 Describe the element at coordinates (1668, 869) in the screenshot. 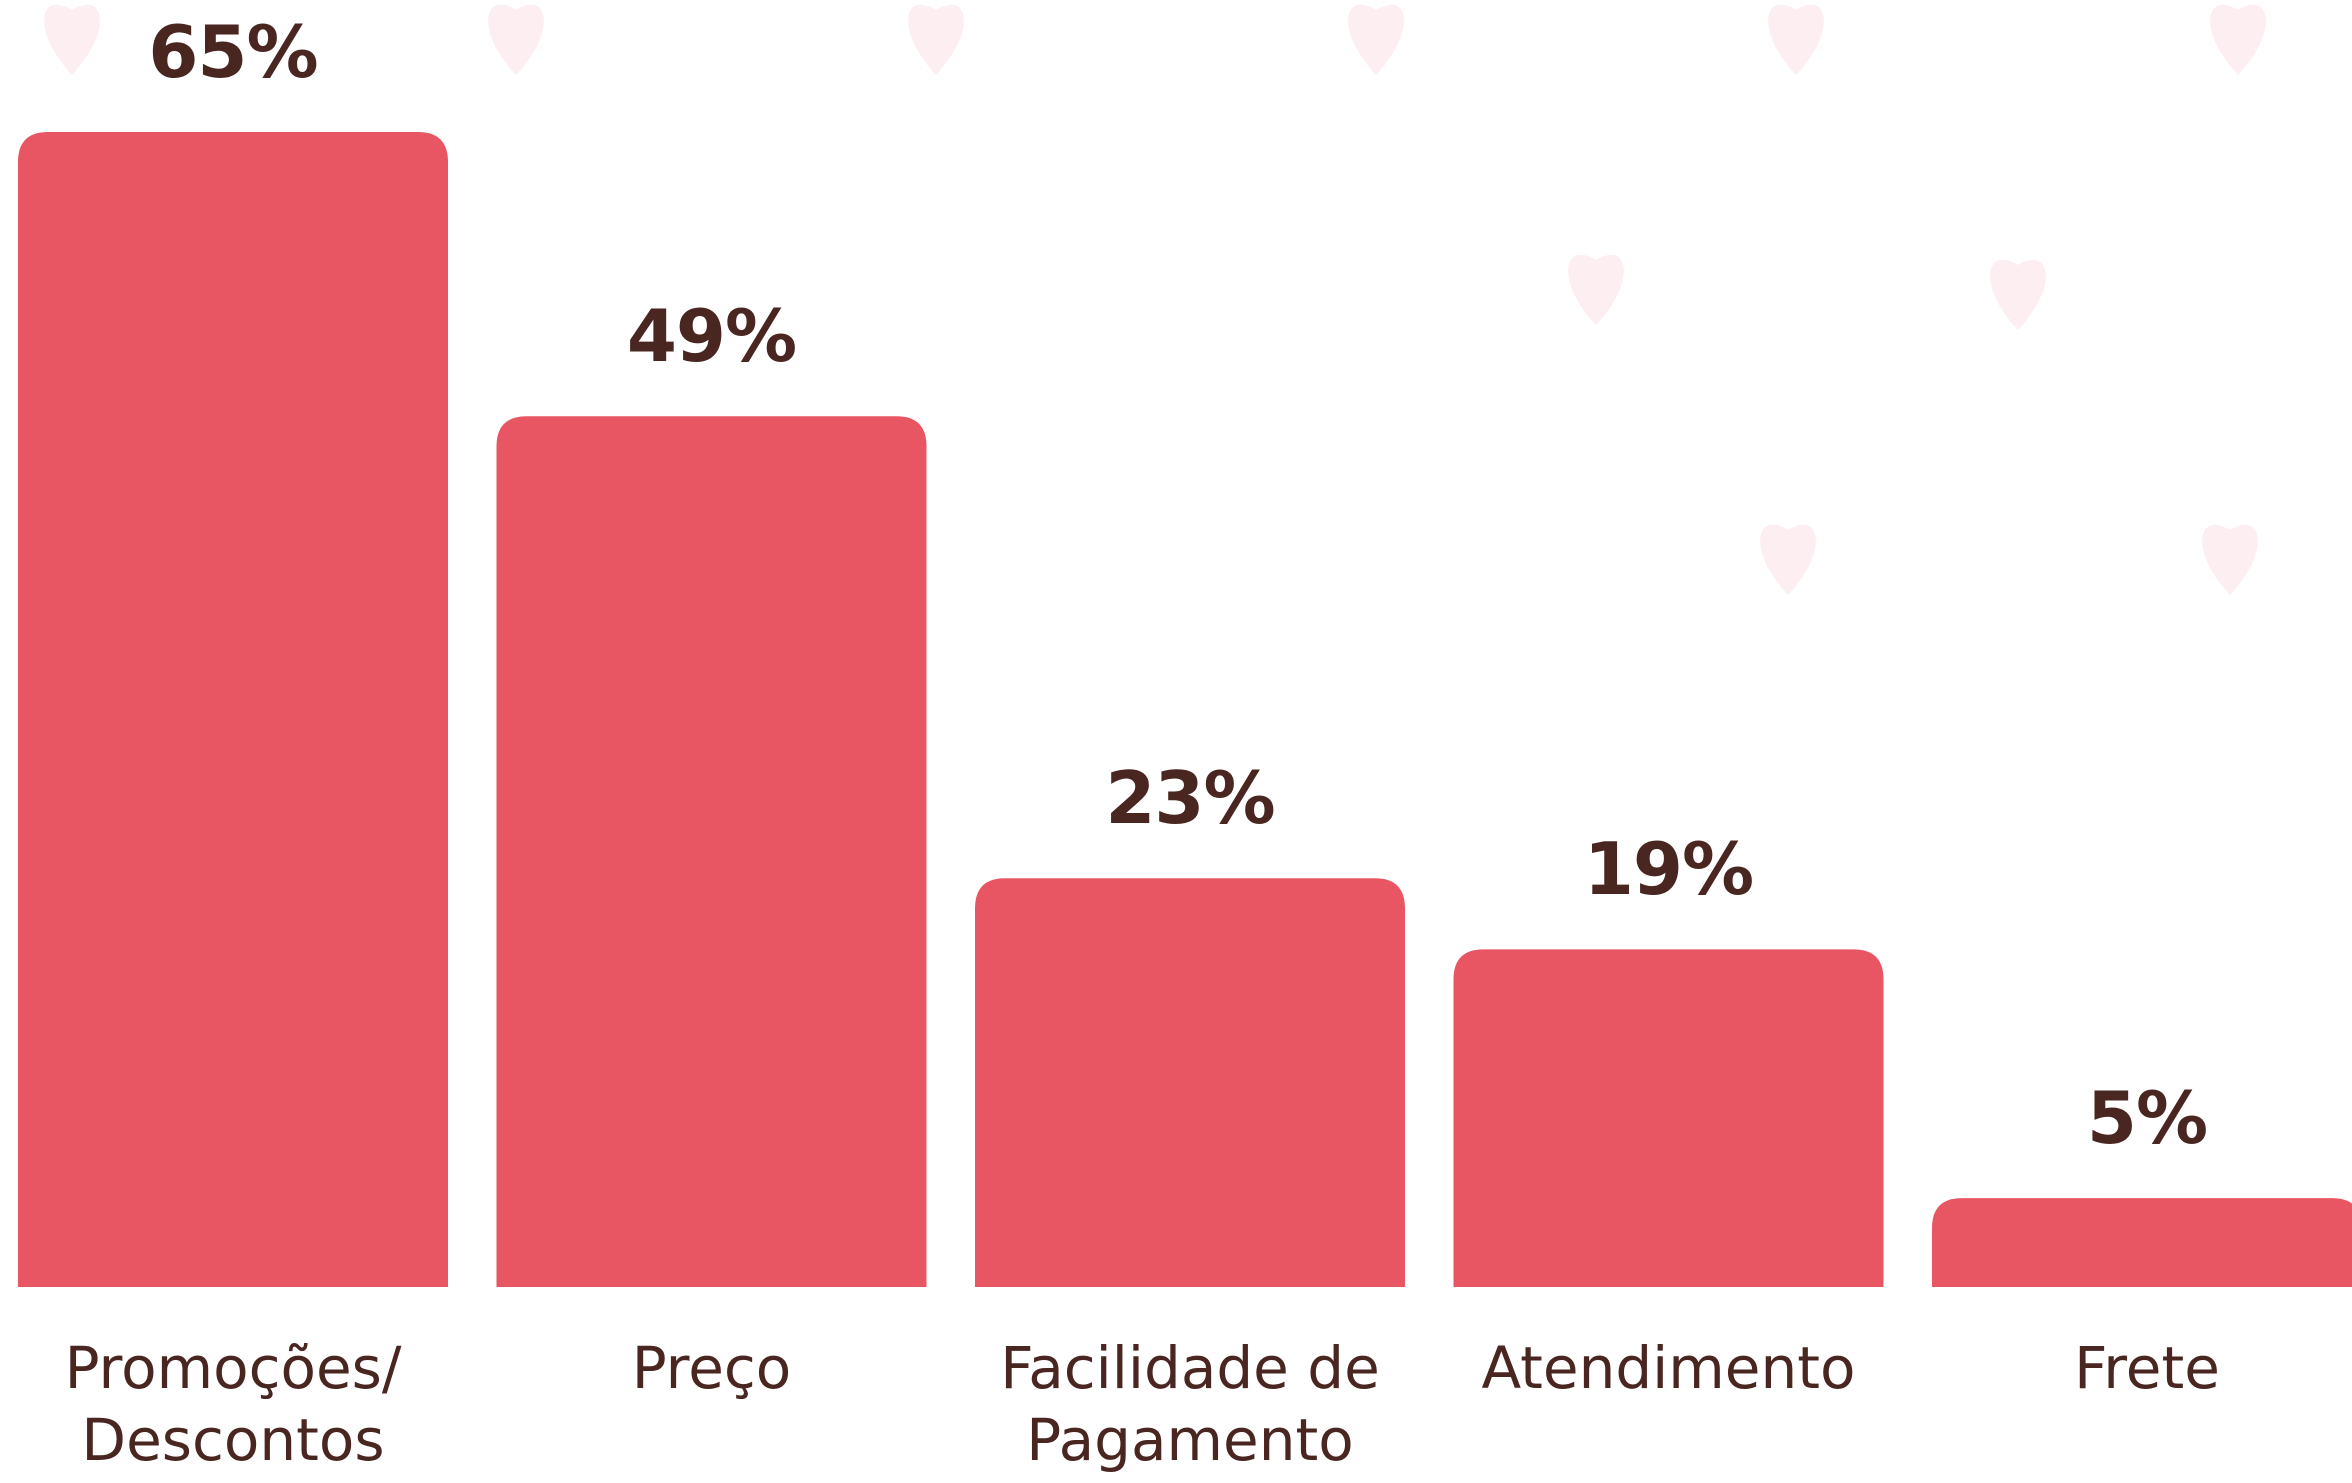

I see `value-label: 19%` at that location.